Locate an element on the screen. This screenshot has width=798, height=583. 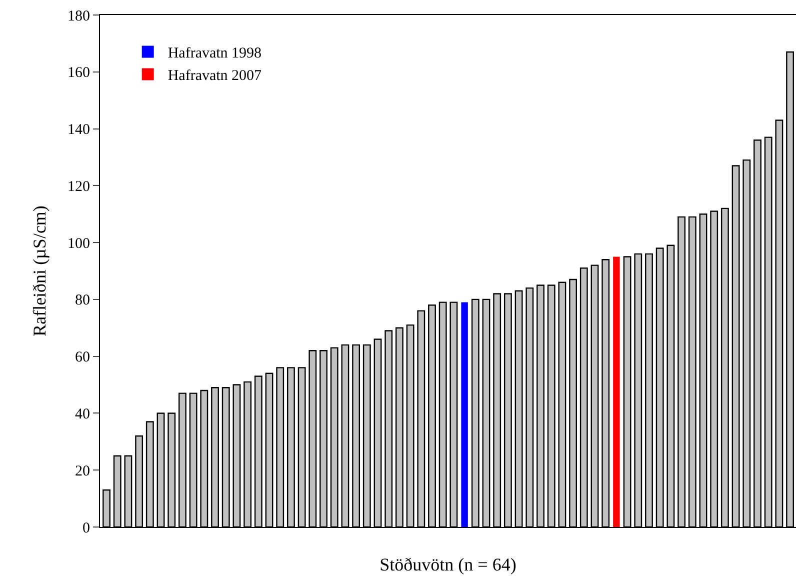
y-tick-label: 140 is located at coordinates (79, 130).